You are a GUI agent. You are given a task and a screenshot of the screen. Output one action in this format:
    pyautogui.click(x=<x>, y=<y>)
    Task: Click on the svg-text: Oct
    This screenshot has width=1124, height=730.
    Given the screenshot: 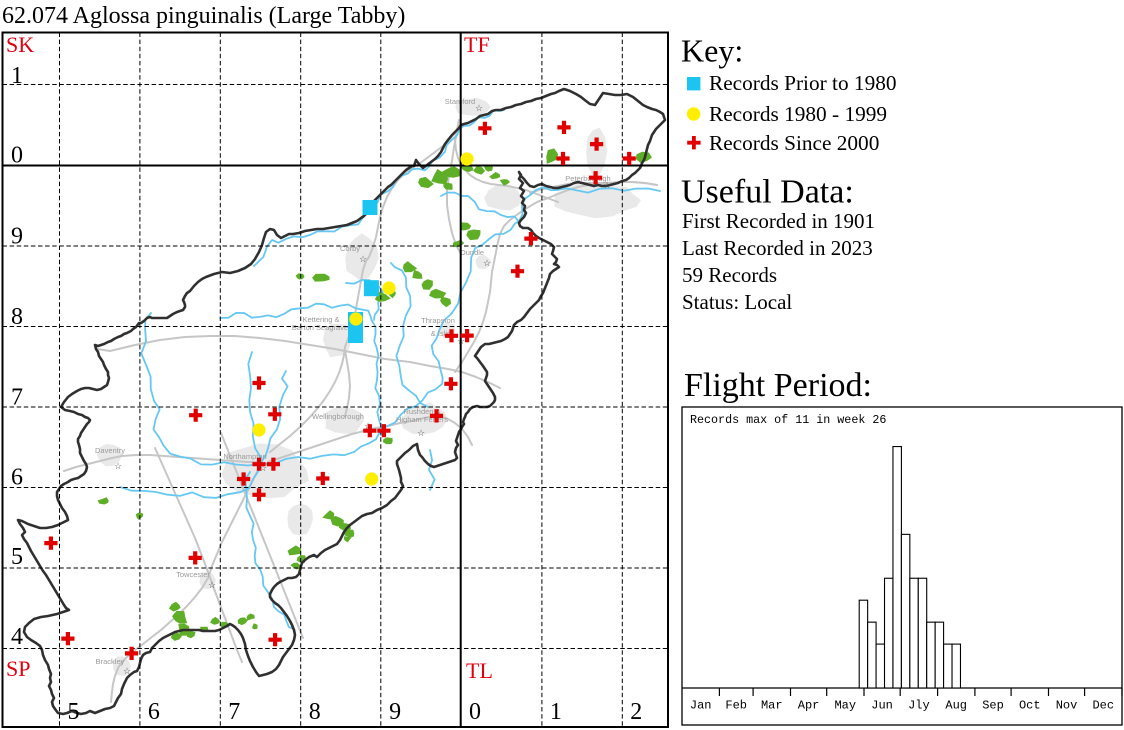 What is the action you would take?
    pyautogui.click(x=1030, y=706)
    